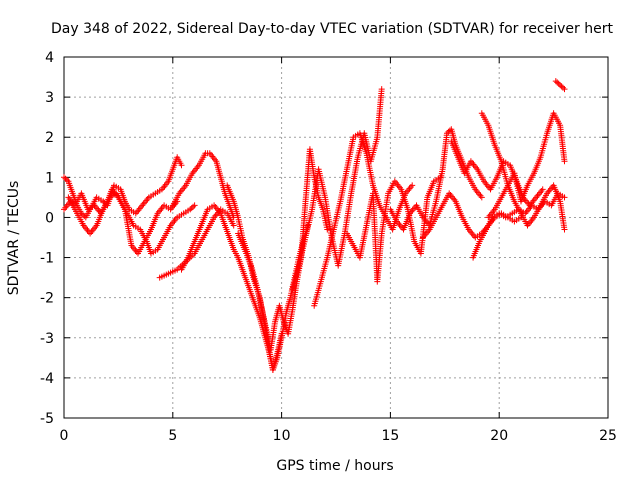  Describe the element at coordinates (334, 466) in the screenshot. I see `x-axis-label: GPS time / hours` at that location.